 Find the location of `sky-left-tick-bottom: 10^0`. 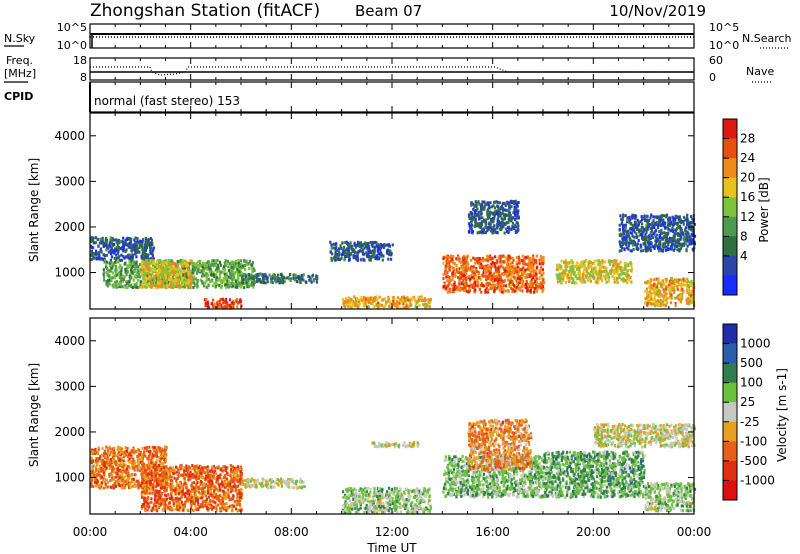

sky-left-tick-bottom: 10^0 is located at coordinates (72, 45).